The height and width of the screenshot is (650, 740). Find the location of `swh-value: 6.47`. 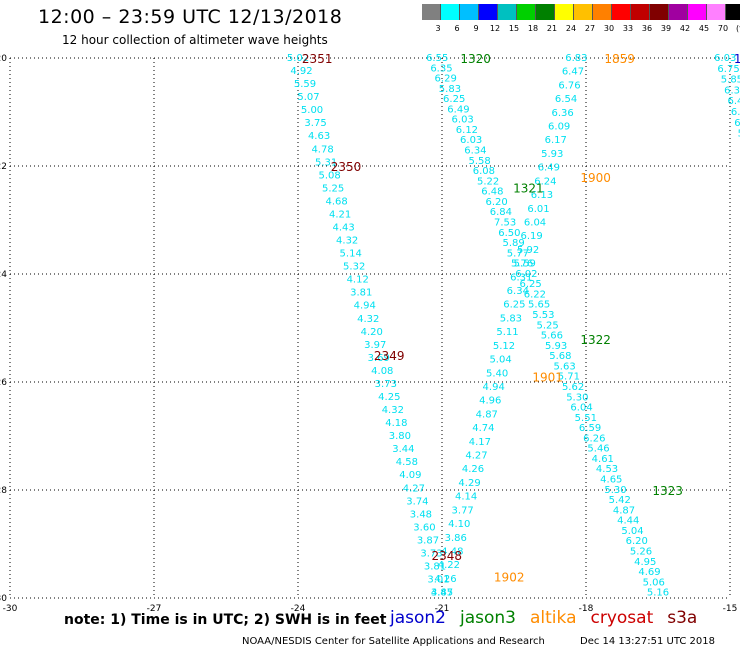

swh-value: 6.47 is located at coordinates (734, 101).